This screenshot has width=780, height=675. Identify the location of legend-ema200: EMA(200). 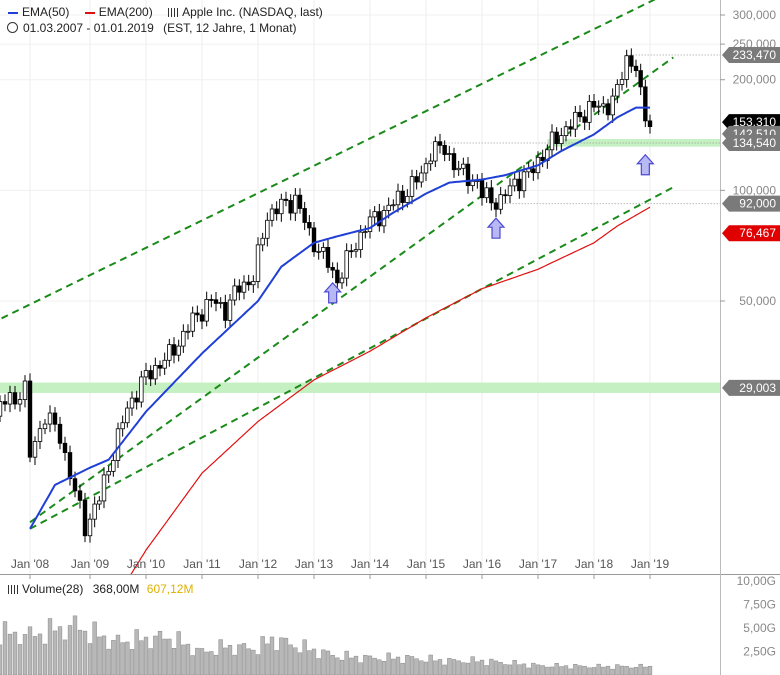
(118, 12).